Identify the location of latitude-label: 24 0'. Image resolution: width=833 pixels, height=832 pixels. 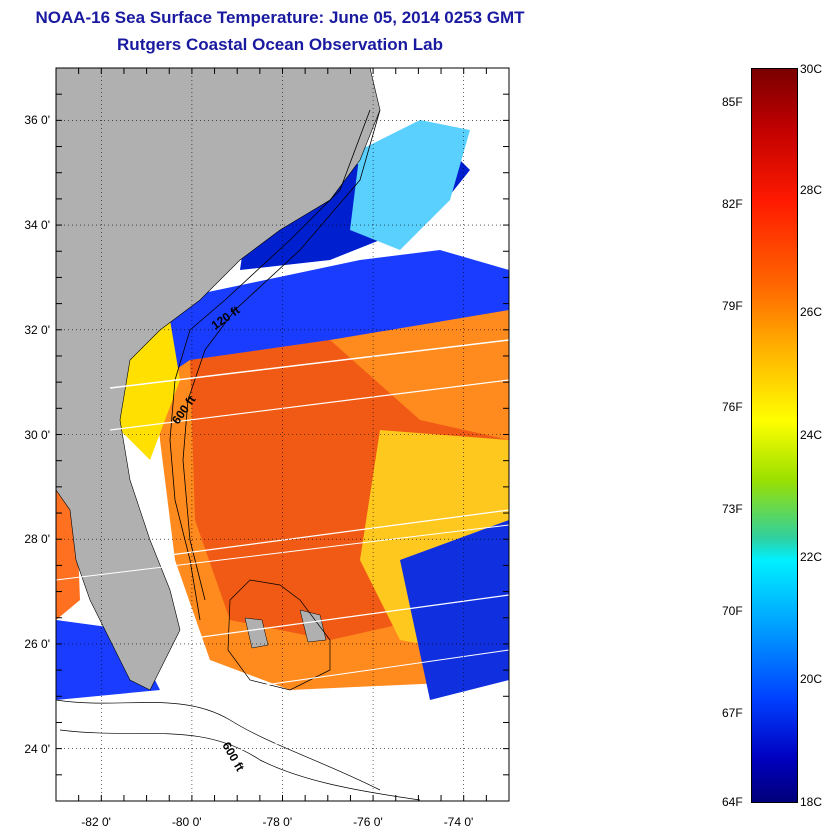
(37, 748).